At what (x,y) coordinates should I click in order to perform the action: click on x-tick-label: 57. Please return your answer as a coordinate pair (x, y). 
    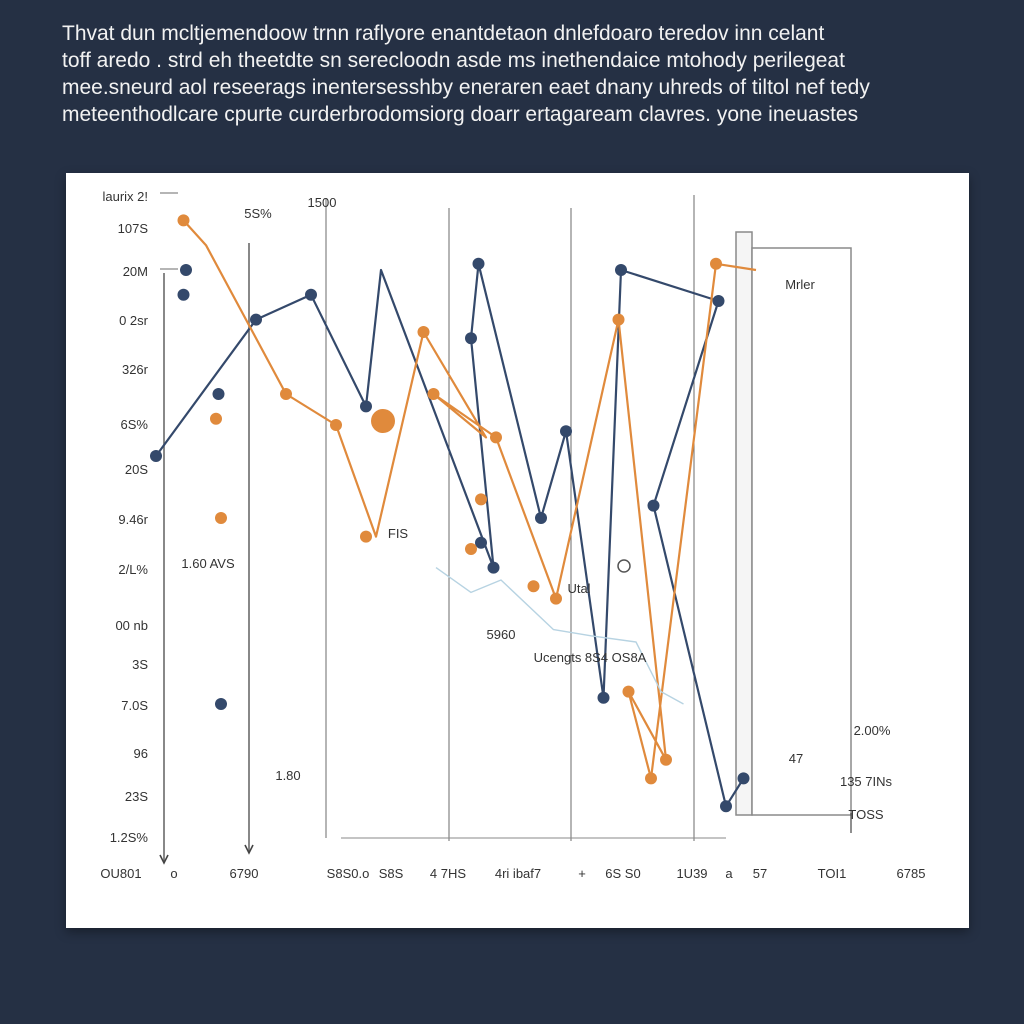
    Looking at the image, I should click on (760, 873).